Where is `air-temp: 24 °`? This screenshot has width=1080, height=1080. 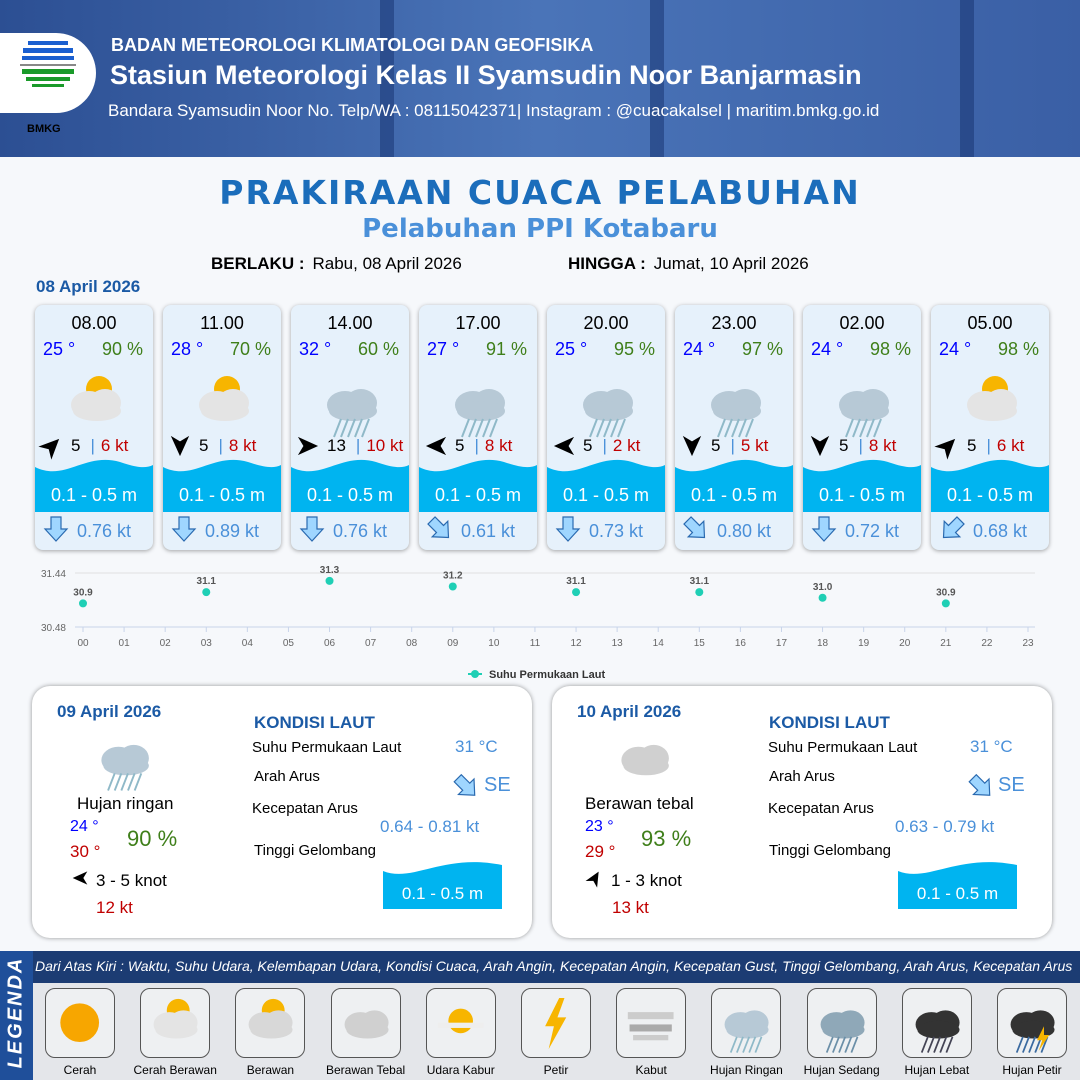 air-temp: 24 ° is located at coordinates (827, 349).